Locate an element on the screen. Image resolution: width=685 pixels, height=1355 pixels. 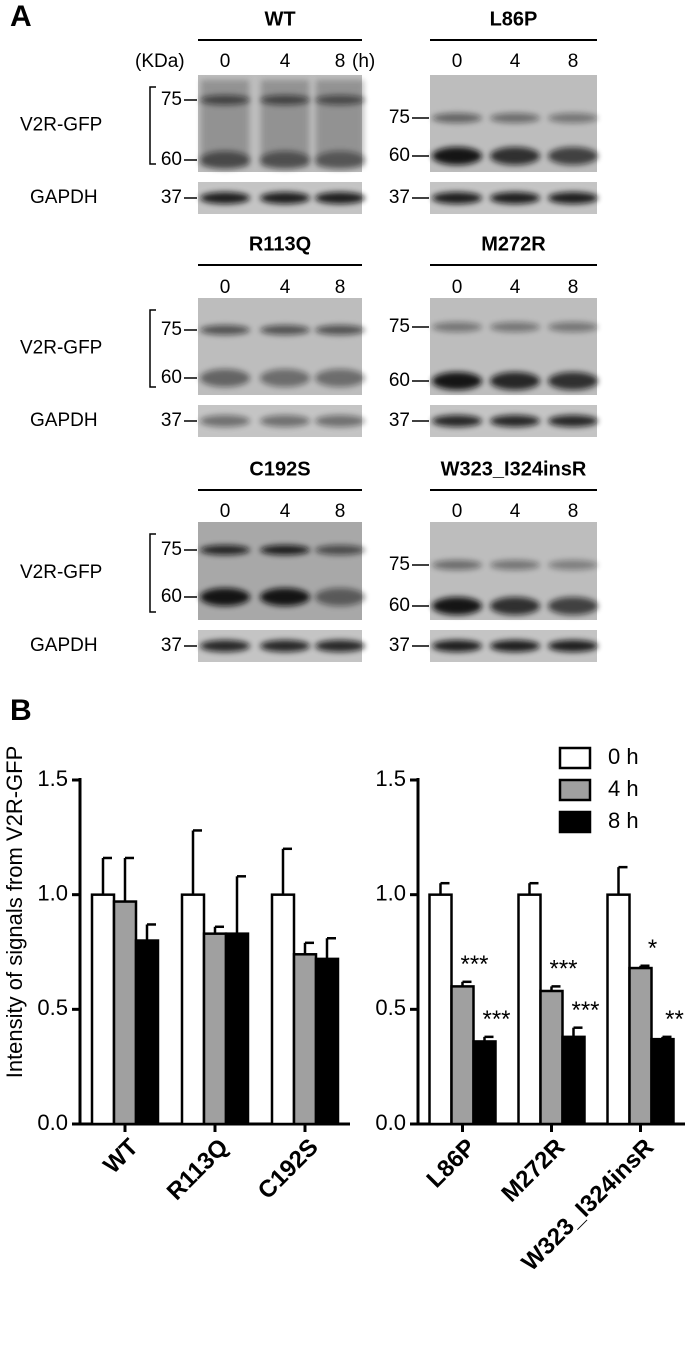
panel-label: A is located at coordinates (21, 16).